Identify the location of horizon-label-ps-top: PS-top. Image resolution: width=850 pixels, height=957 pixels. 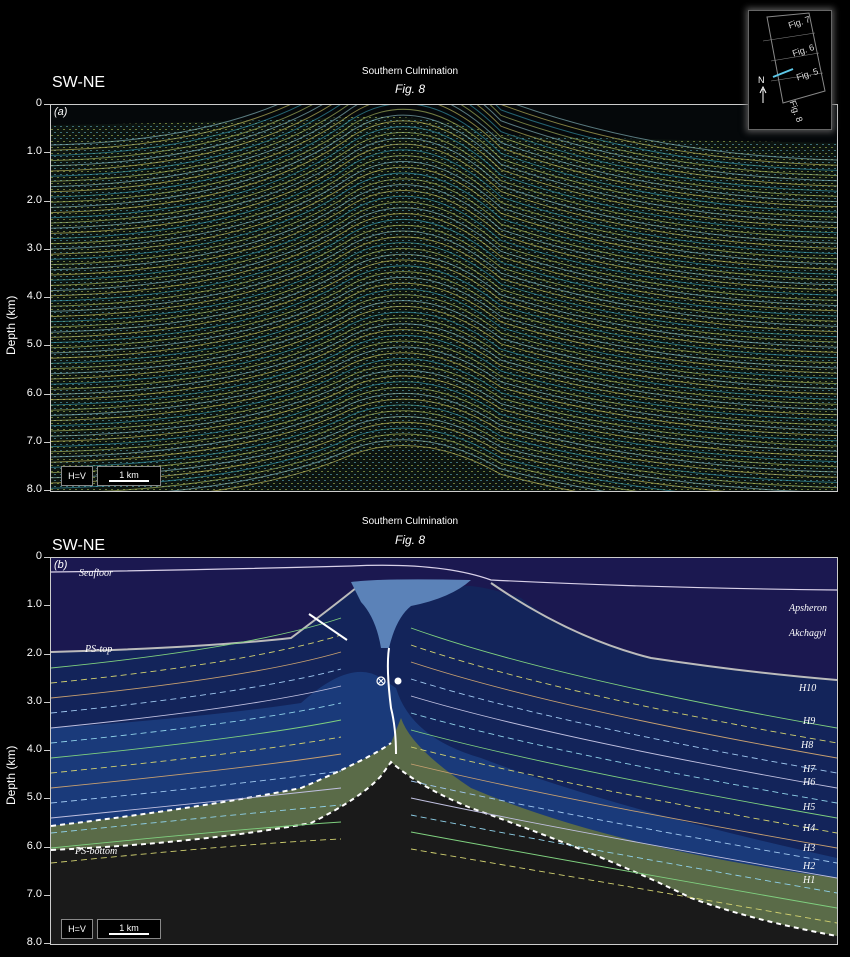
(99, 649).